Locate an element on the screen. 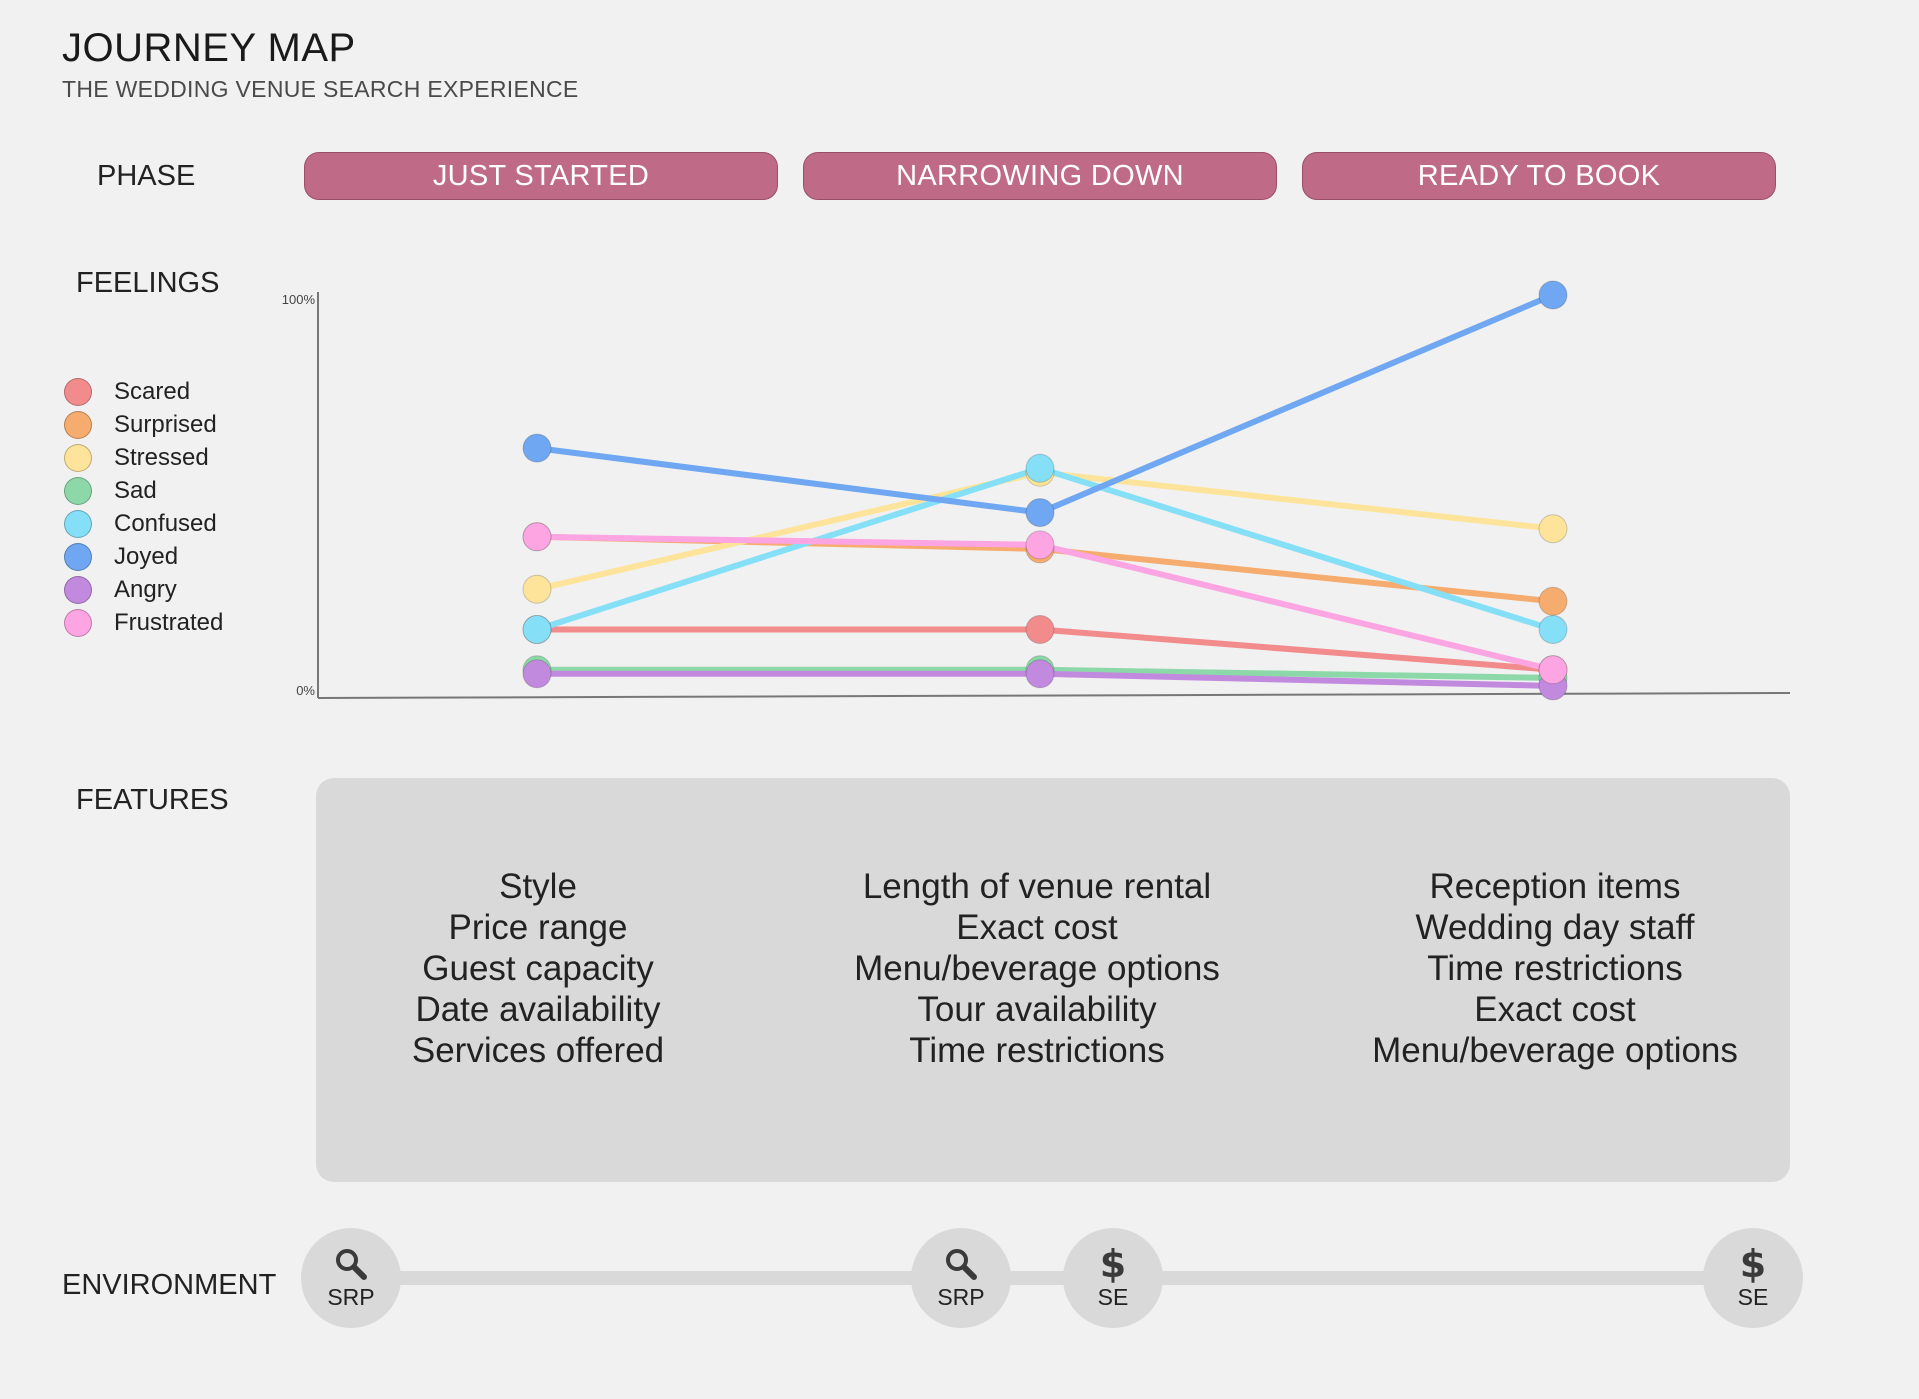 This screenshot has height=1399, width=1919. legend-label: Stressed is located at coordinates (161, 457).